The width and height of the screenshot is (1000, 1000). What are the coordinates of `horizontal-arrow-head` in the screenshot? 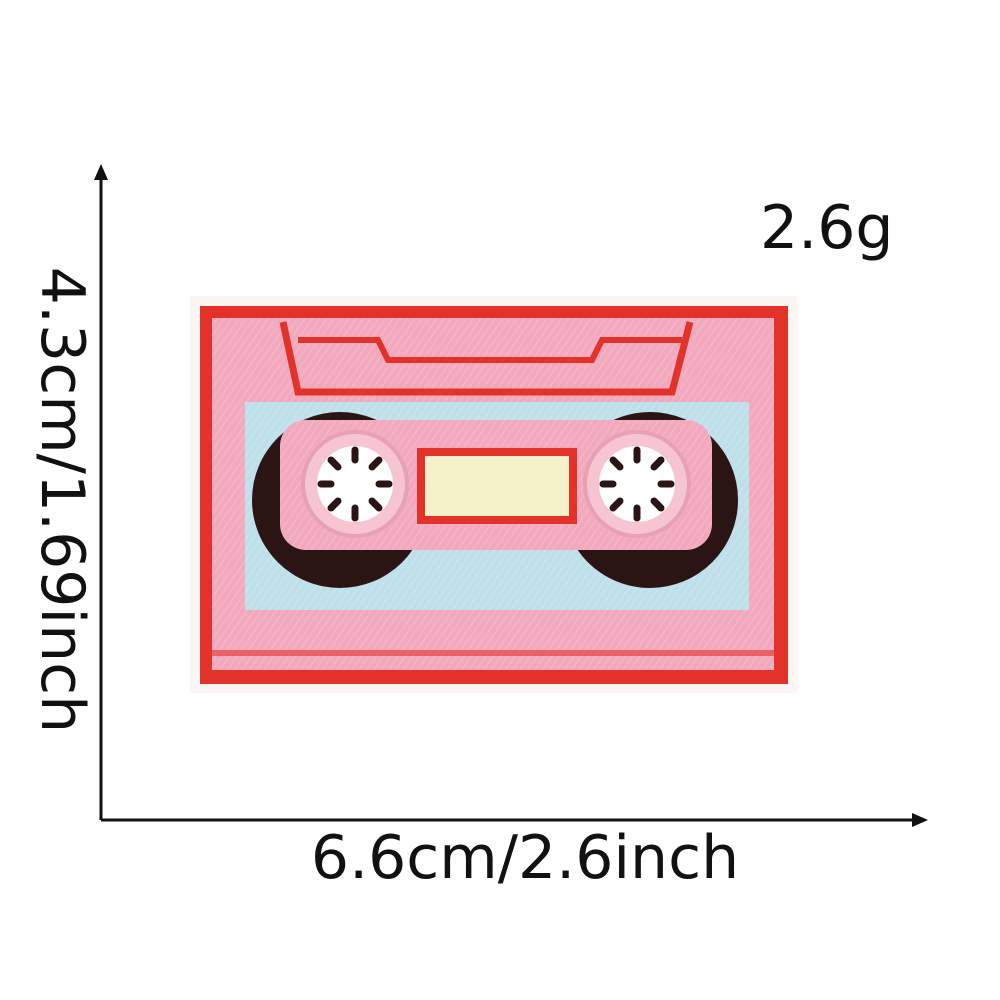 It's located at (920, 820).